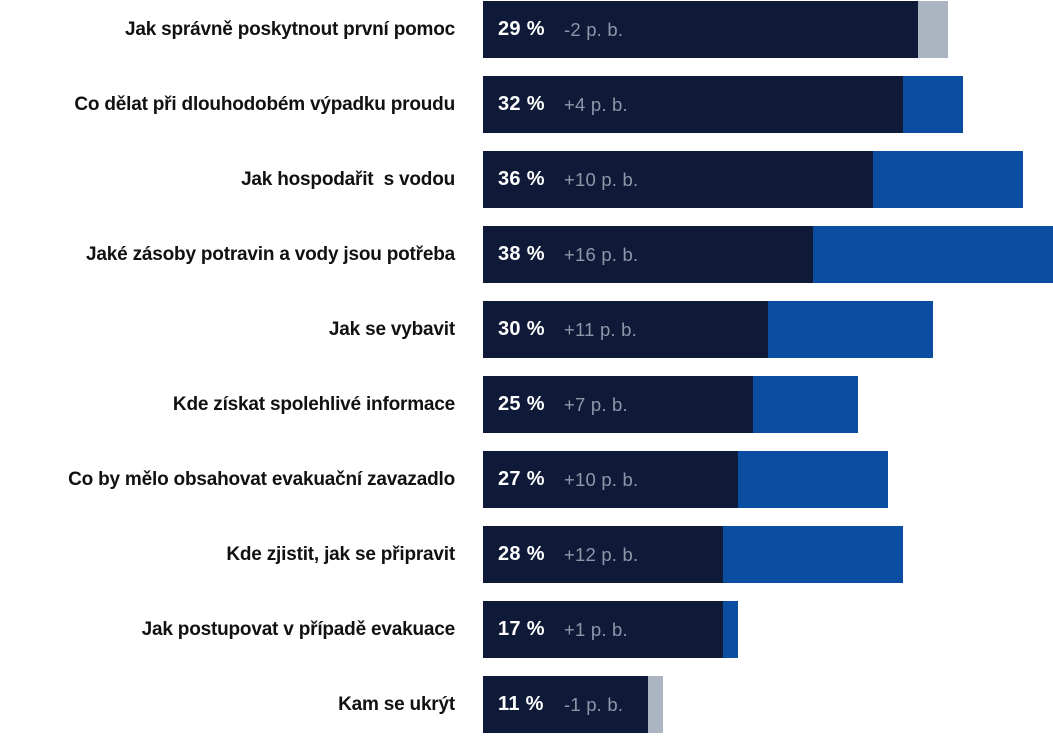  I want to click on value-label: 32 %, so click(521, 104).